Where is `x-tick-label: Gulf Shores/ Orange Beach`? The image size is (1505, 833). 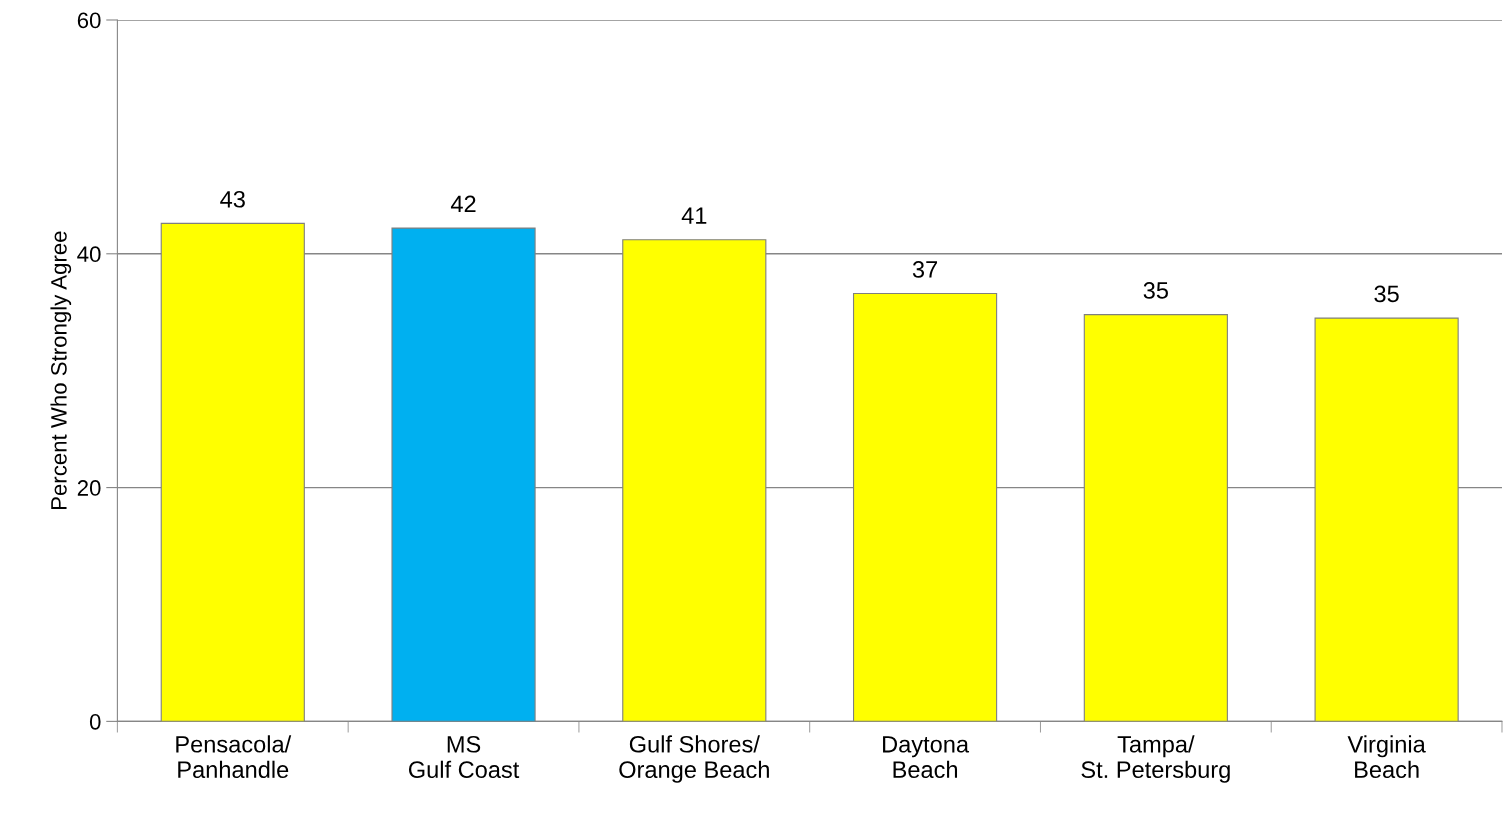
x-tick-label: Gulf Shores/ Orange Beach is located at coordinates (694, 759).